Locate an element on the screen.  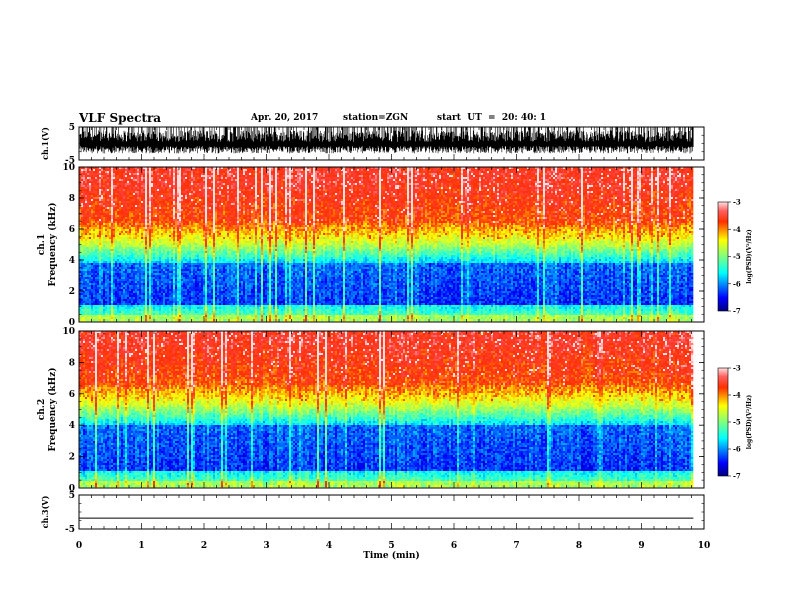
x-axis-label: Time (min) is located at coordinates (391, 555).